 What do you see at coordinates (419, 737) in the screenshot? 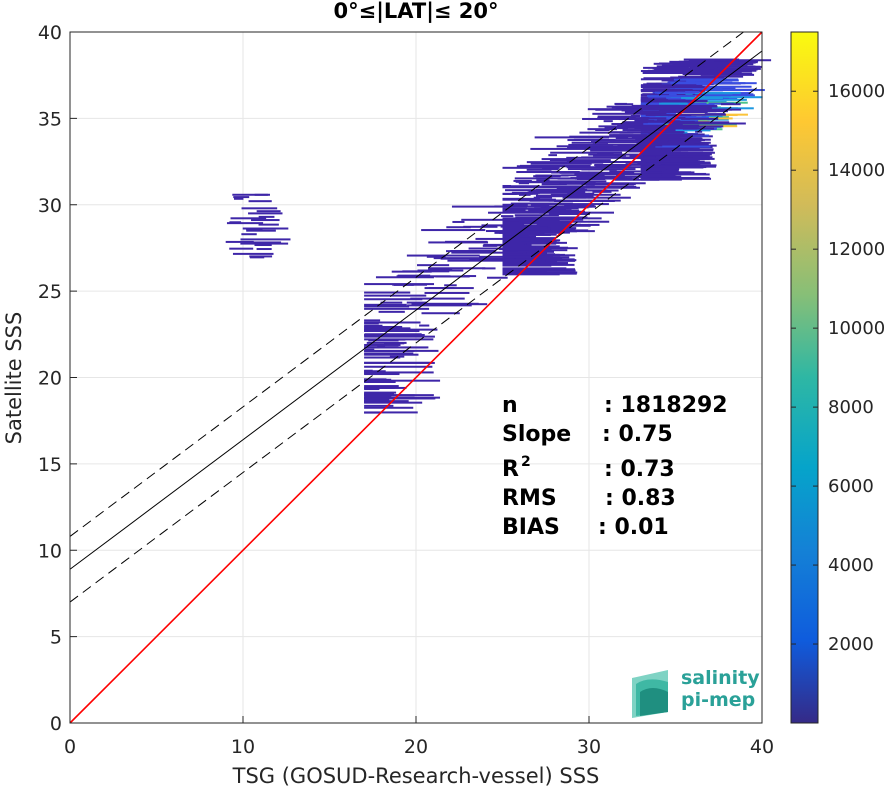
I see `x-axis-ticks: 0 10 20 30 40` at bounding box center [419, 737].